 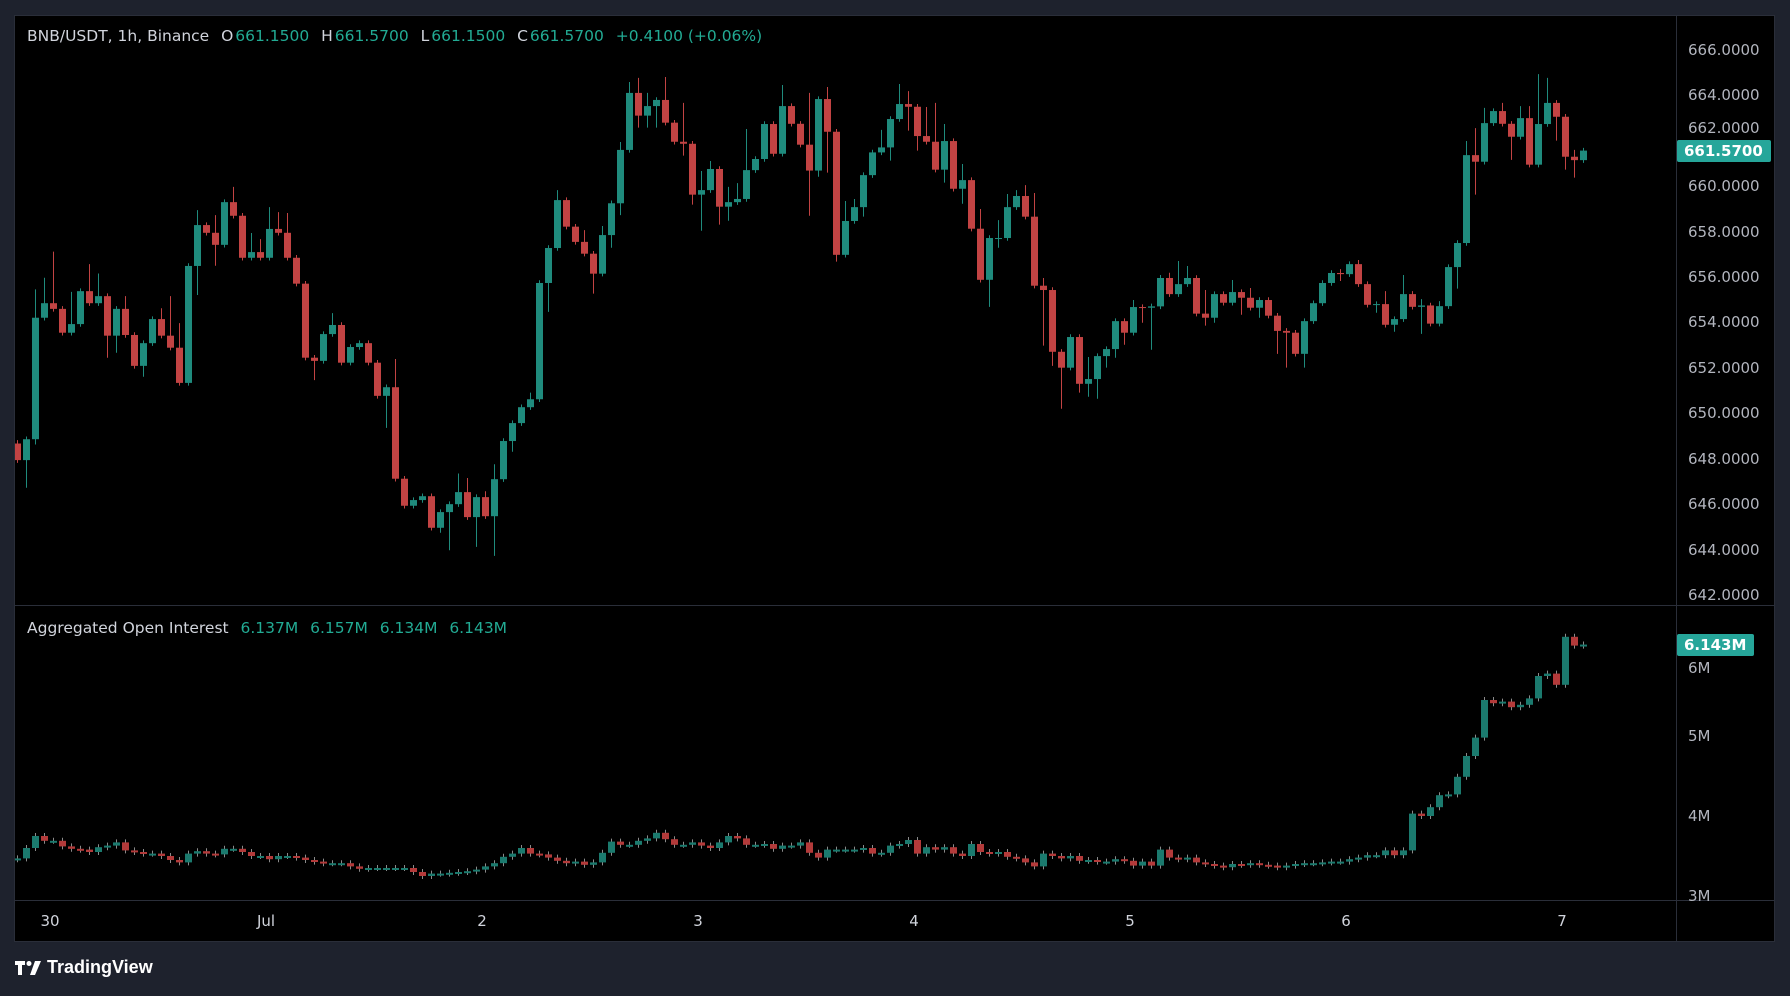 I want to click on open-key: O, so click(x=227, y=36).